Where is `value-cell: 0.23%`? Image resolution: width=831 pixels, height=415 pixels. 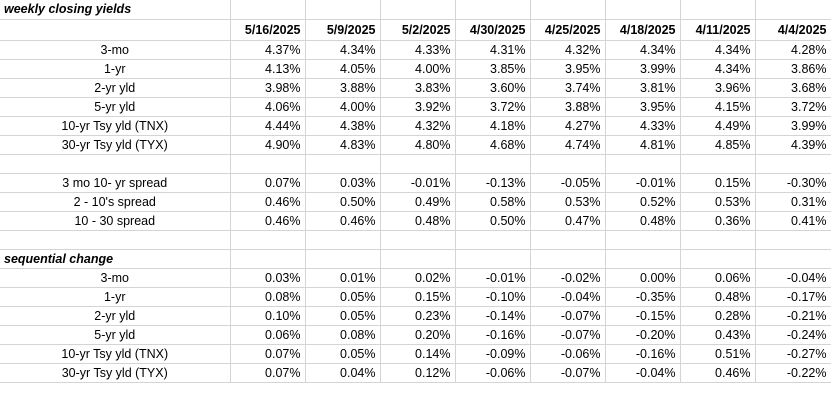 value-cell: 0.23% is located at coordinates (418, 316).